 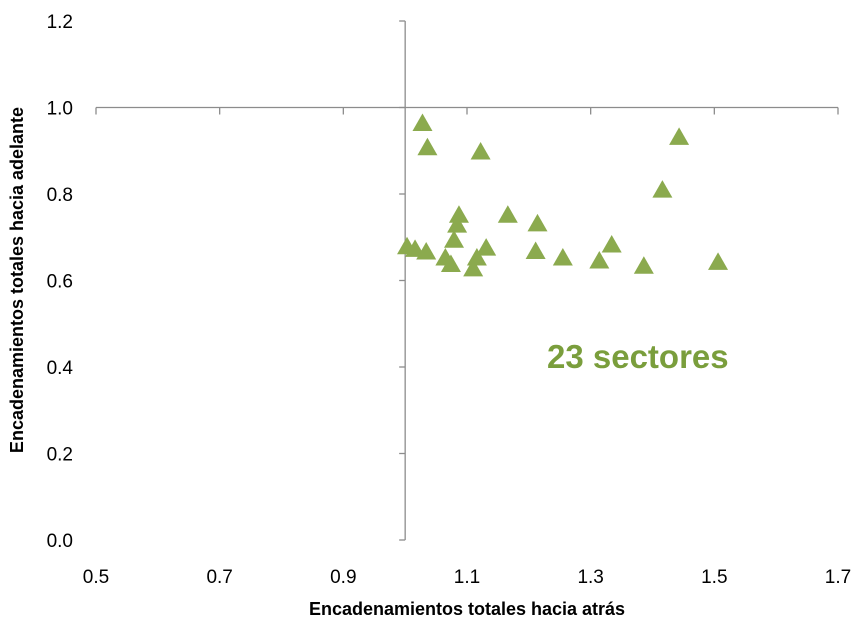 What do you see at coordinates (563, 195) in the screenshot?
I see `data-points` at bounding box center [563, 195].